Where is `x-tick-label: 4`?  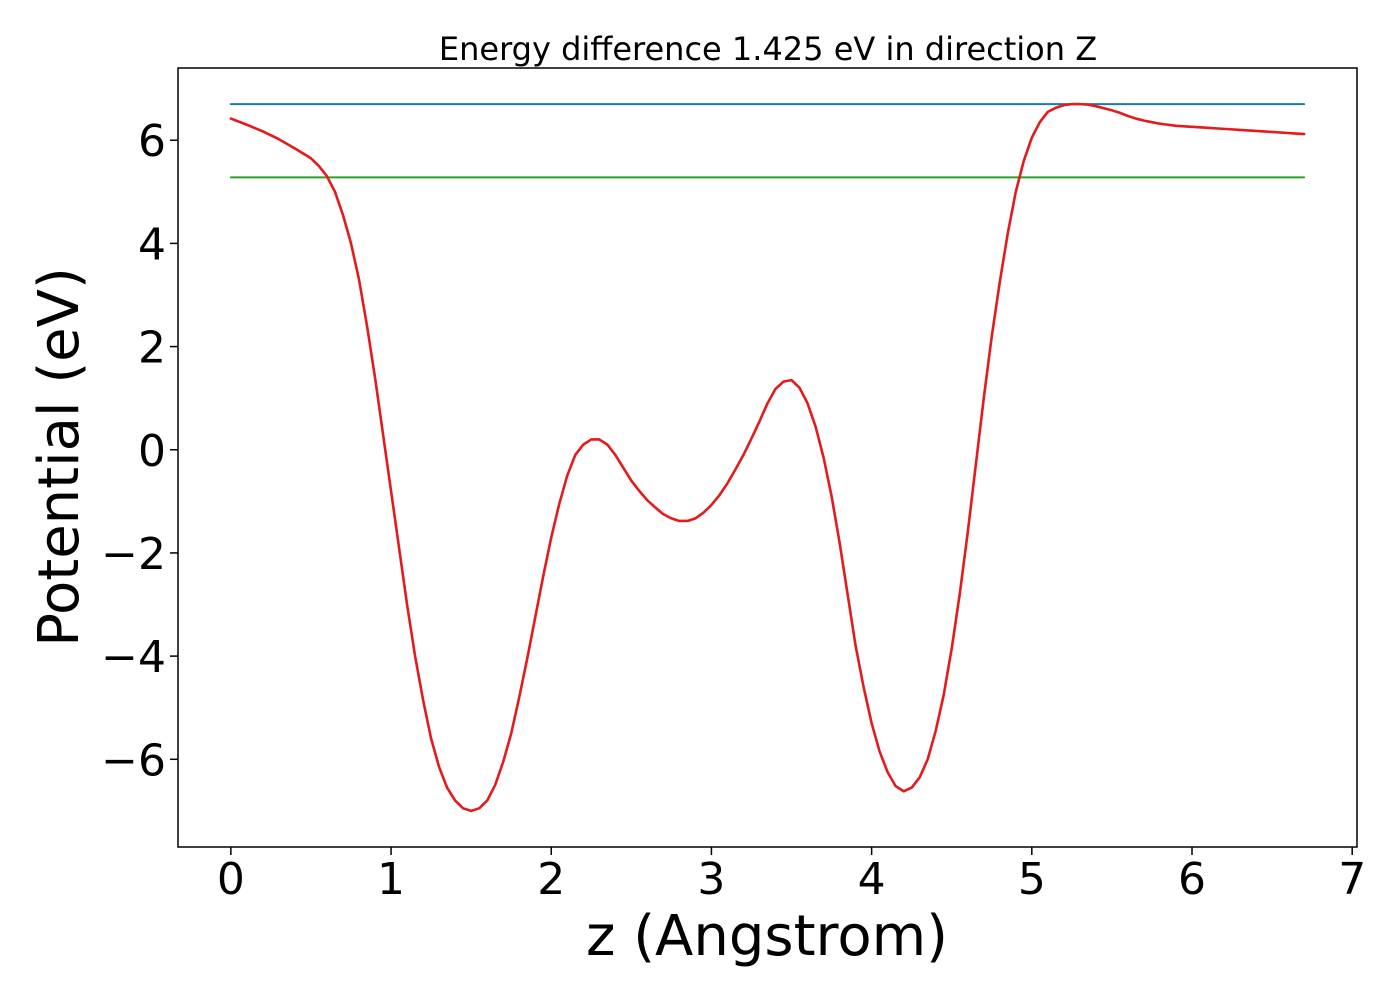
x-tick-label: 4 is located at coordinates (872, 879).